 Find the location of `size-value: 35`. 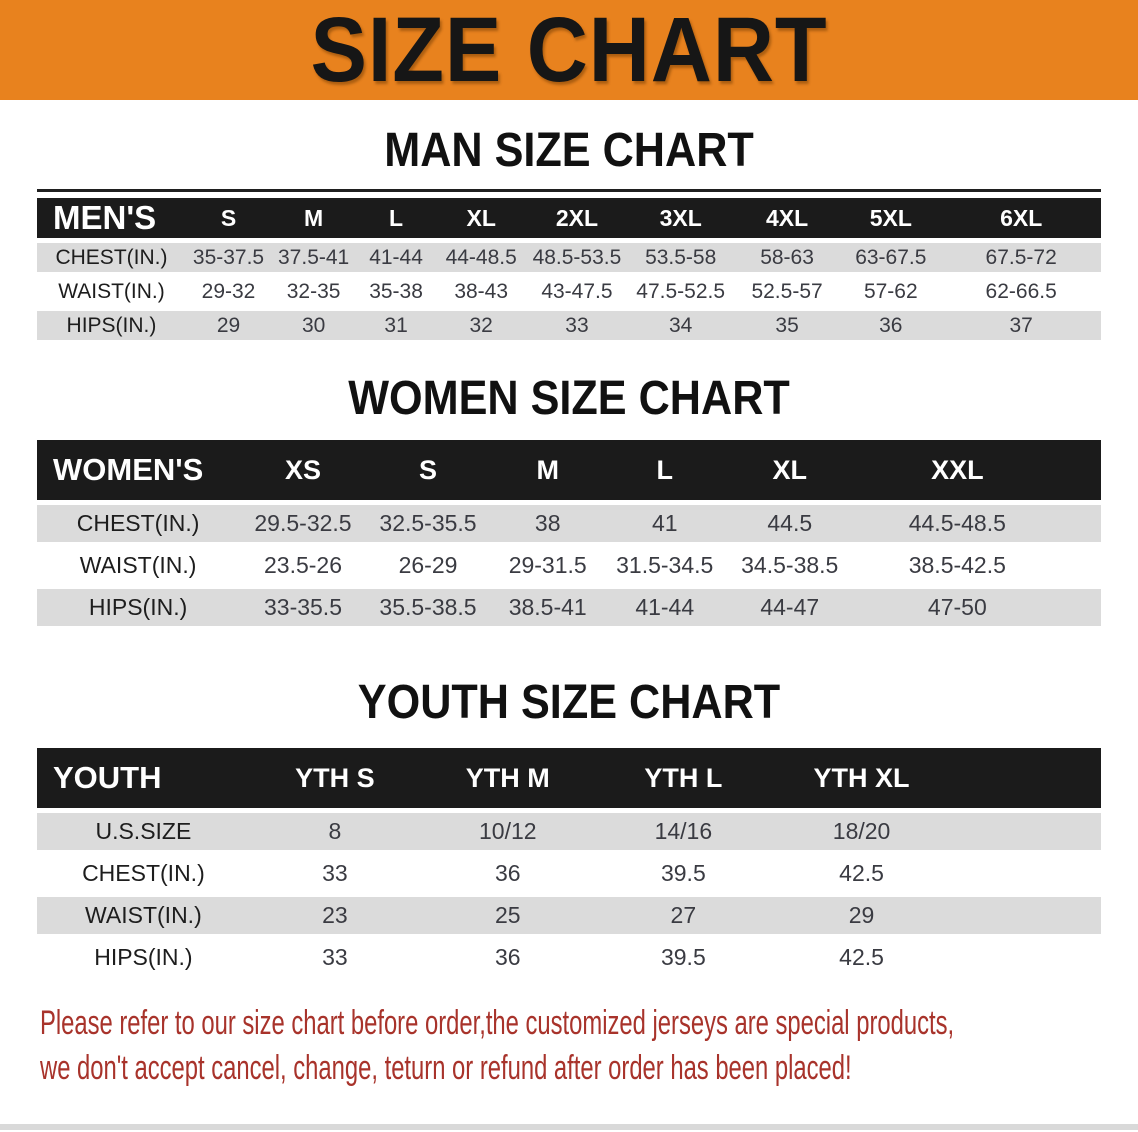

size-value: 35 is located at coordinates (787, 325).